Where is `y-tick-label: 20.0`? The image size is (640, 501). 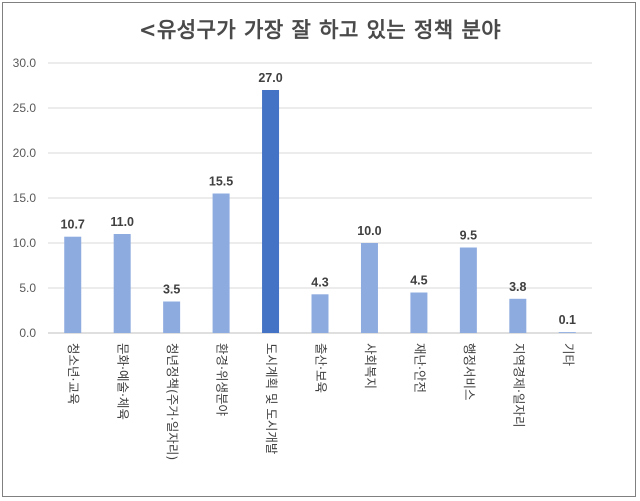 y-tick-label: 20.0 is located at coordinates (25, 153).